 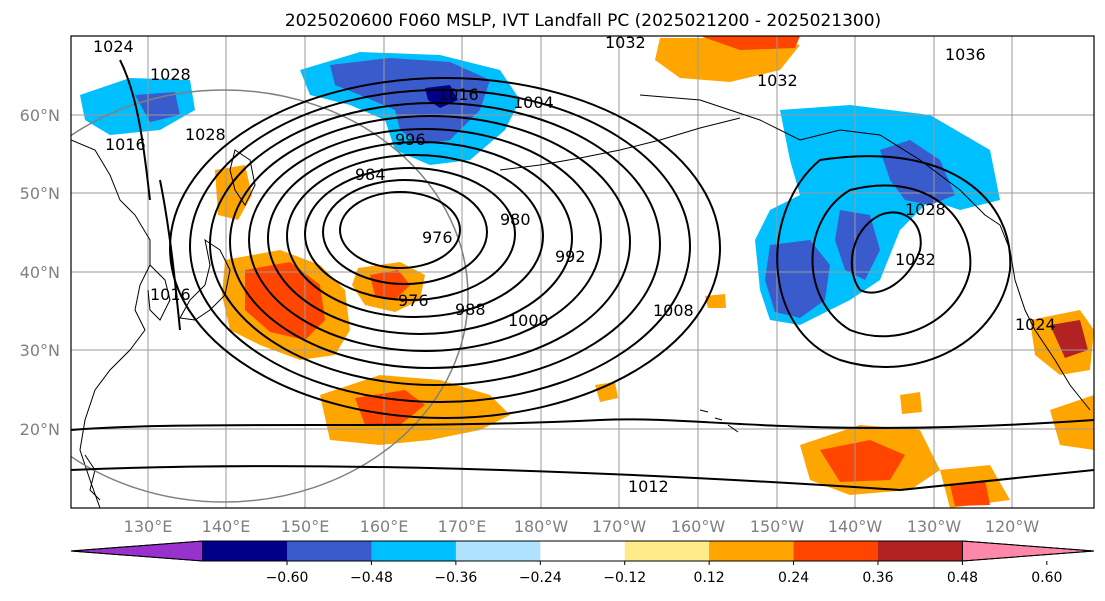 I want to click on lon-label: 160°W, so click(x=698, y=526).